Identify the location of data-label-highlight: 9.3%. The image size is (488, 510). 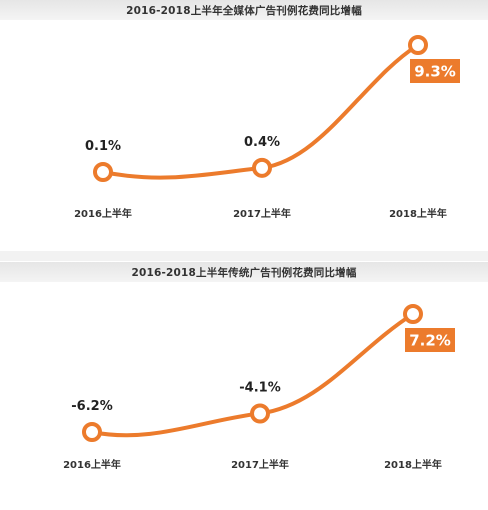
(435, 72).